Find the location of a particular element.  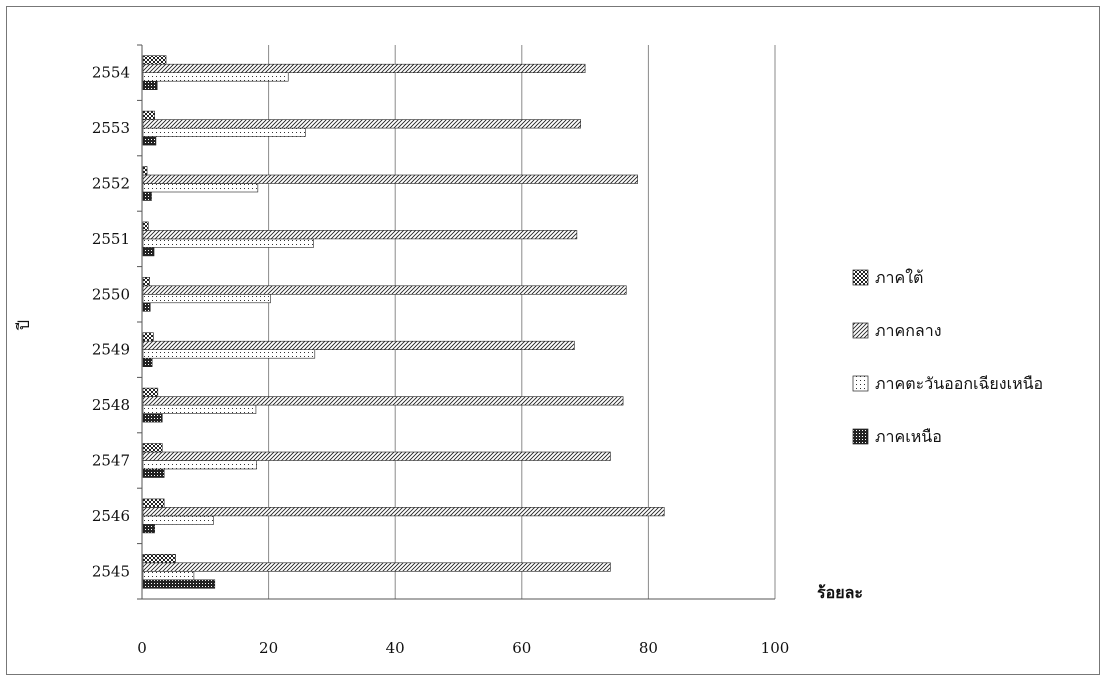

x-tick-label: 80 is located at coordinates (648, 648).